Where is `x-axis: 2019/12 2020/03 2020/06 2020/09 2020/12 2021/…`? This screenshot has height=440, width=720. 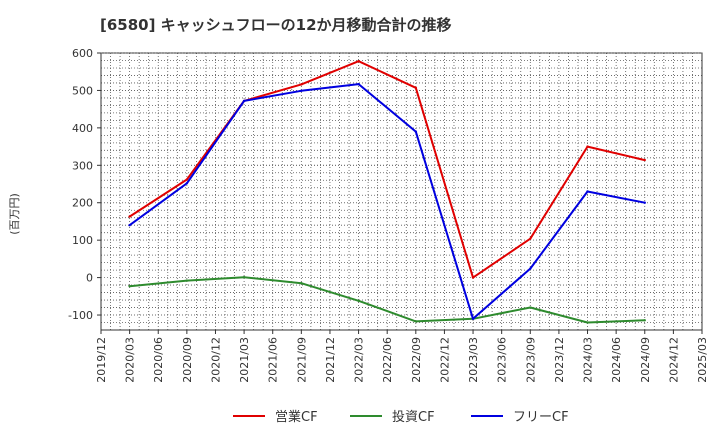 x-axis: 2019/12 2020/03 2020/06 2020/09 2020/12 2021/… is located at coordinates (402, 356).